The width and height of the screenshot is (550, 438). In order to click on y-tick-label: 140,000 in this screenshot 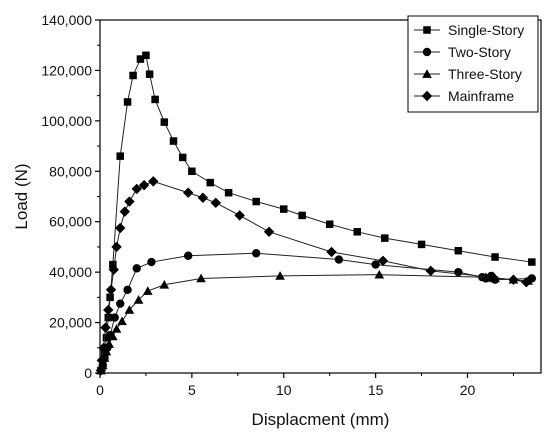, I will do `click(66, 20)`.